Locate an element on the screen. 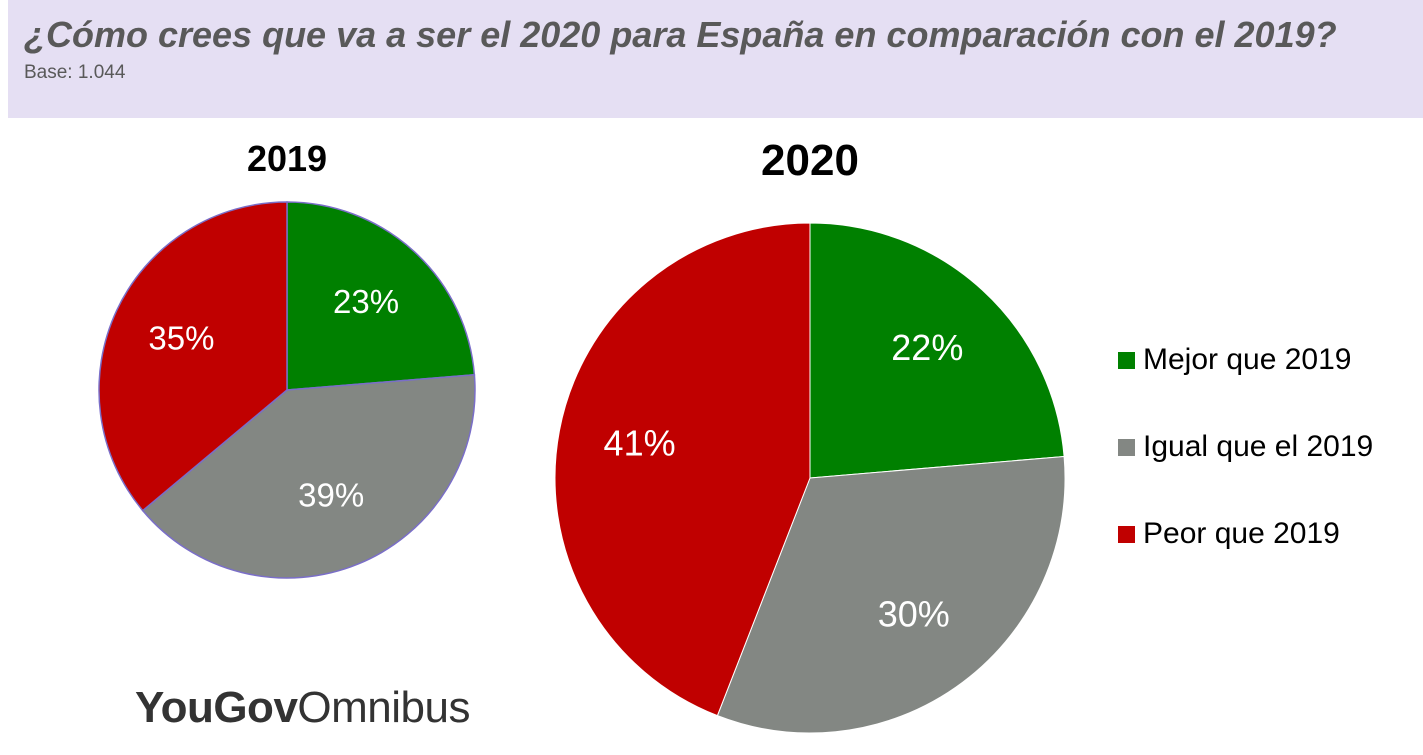 The image size is (1423, 755). pie-title-2020: 2020 is located at coordinates (810, 160).